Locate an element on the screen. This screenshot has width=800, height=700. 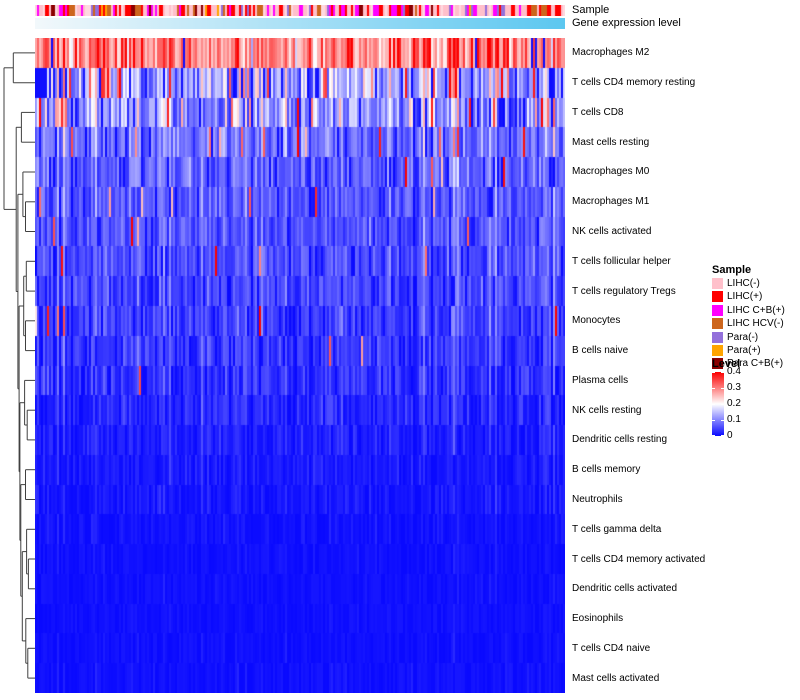
row-label: NK cells resting is located at coordinates (607, 410).